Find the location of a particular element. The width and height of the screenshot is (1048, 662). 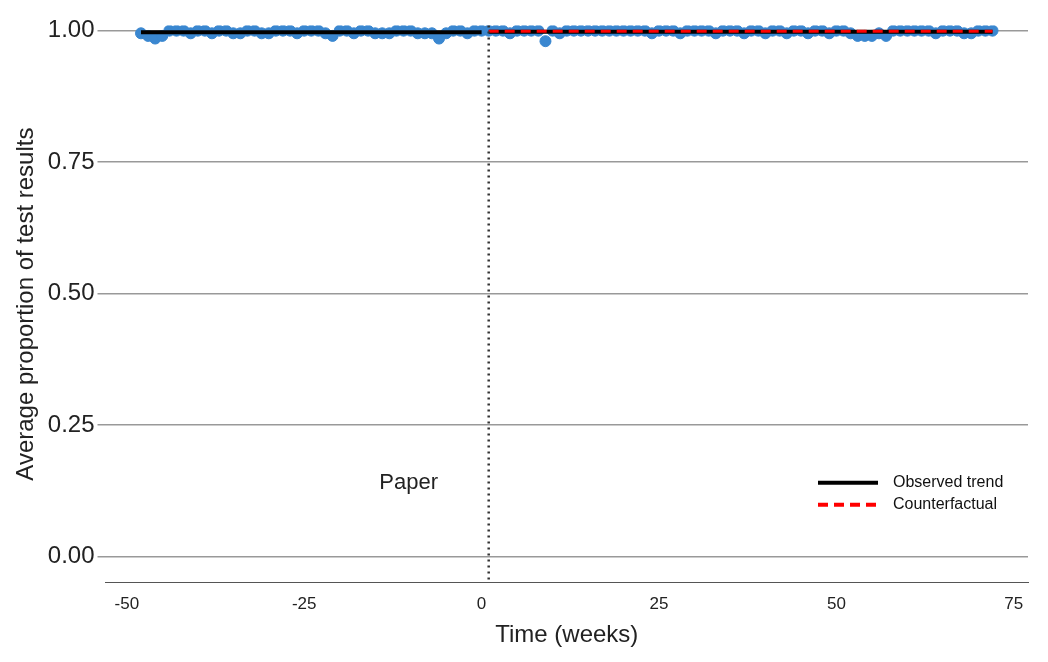

y-tick-label: 1.00 is located at coordinates (71, 29).